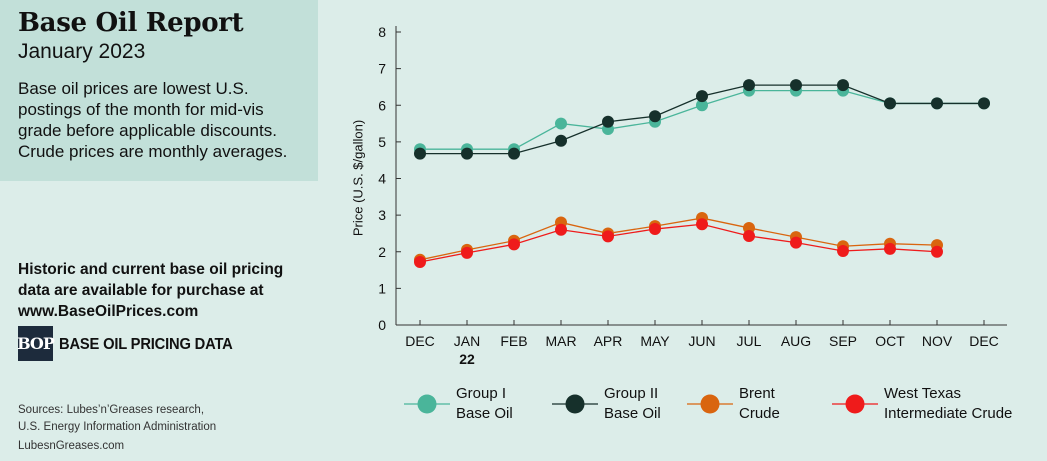 This screenshot has width=1047, height=461. I want to click on legend-label-line: Intermediate Crude, so click(948, 413).